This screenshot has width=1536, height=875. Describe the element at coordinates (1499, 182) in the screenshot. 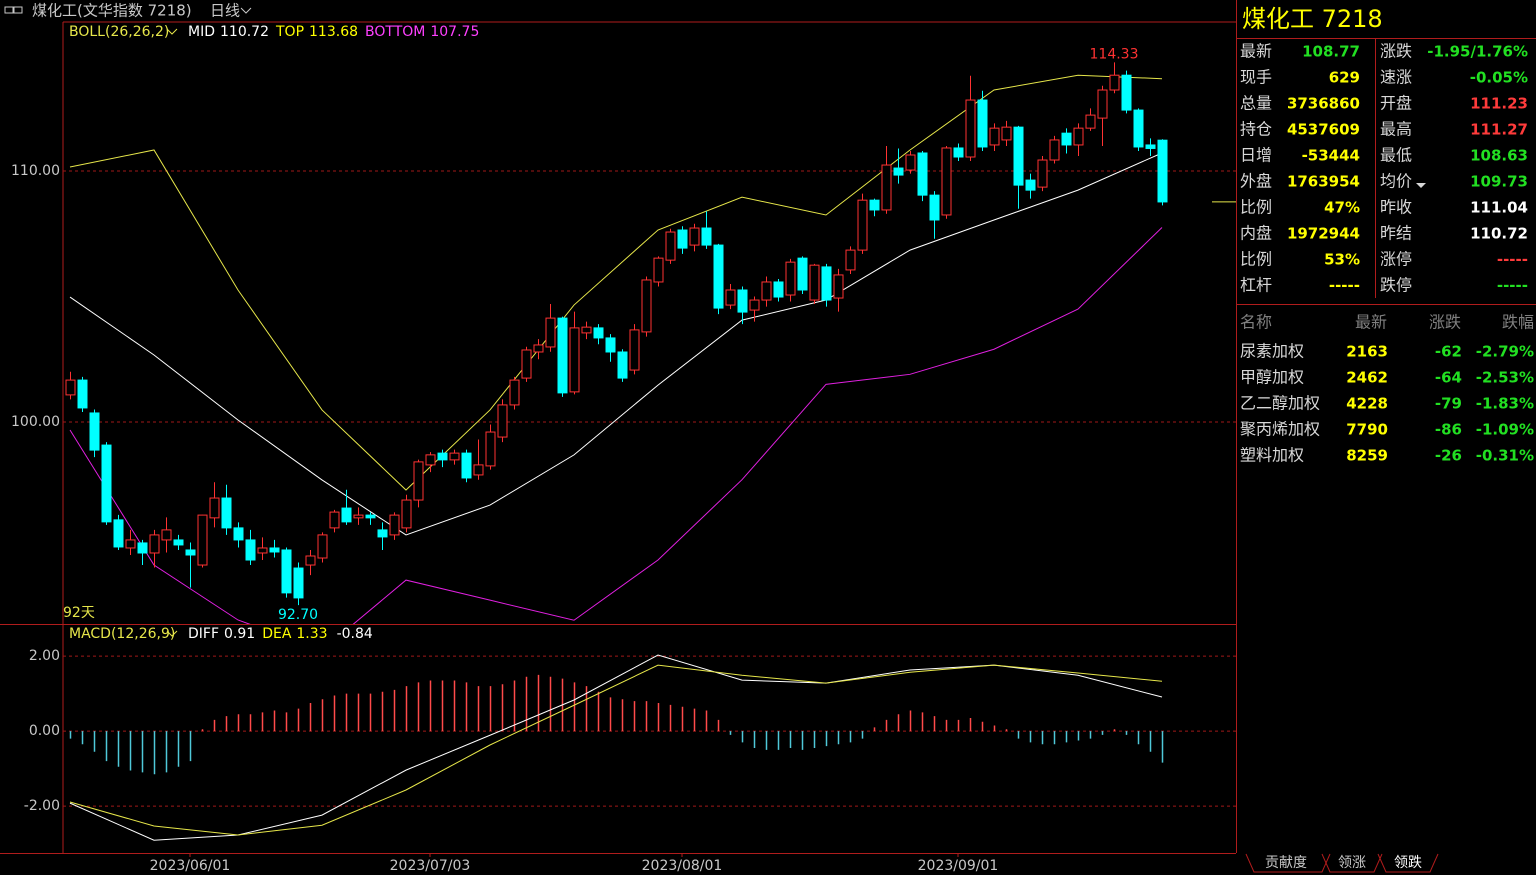

I see `quote-value: 109.73` at that location.